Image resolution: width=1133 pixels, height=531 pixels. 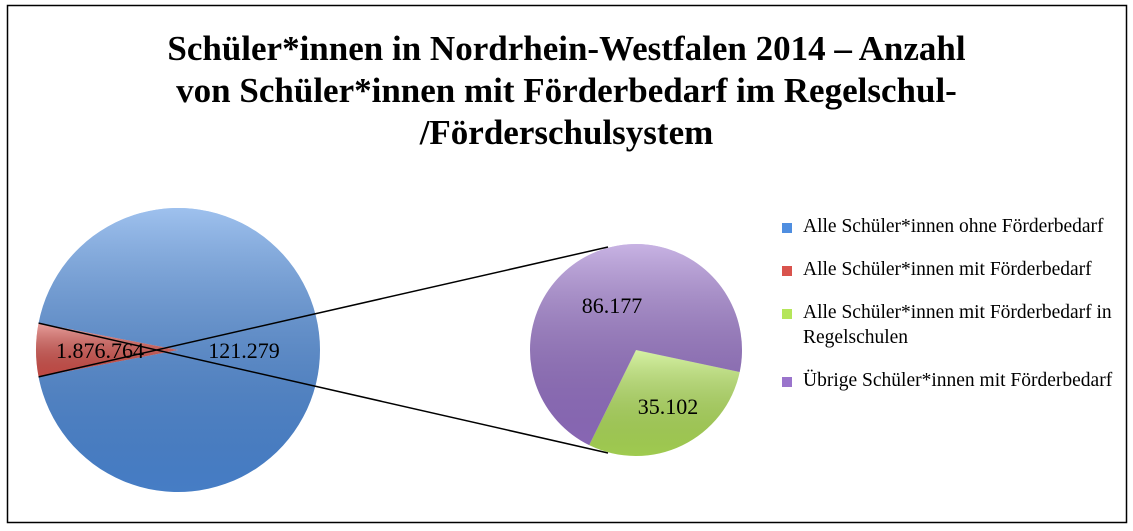 I want to click on data-label: 86.177, so click(x=612, y=305).